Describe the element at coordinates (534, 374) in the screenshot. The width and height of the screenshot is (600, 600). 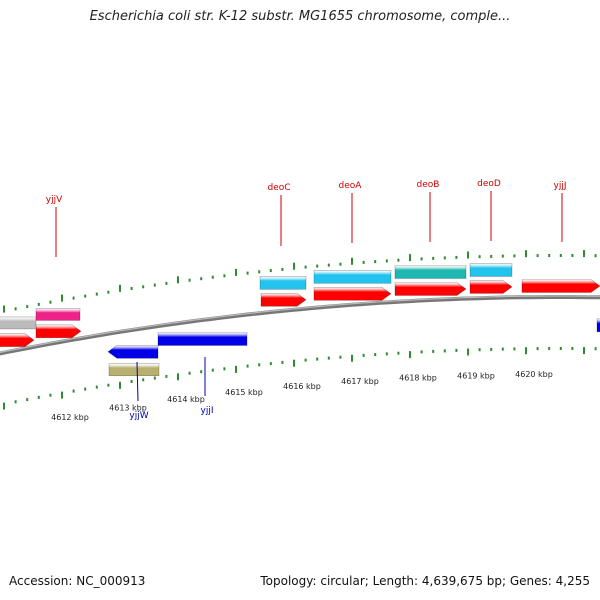
I see `scale-label: 4620 kbp` at that location.